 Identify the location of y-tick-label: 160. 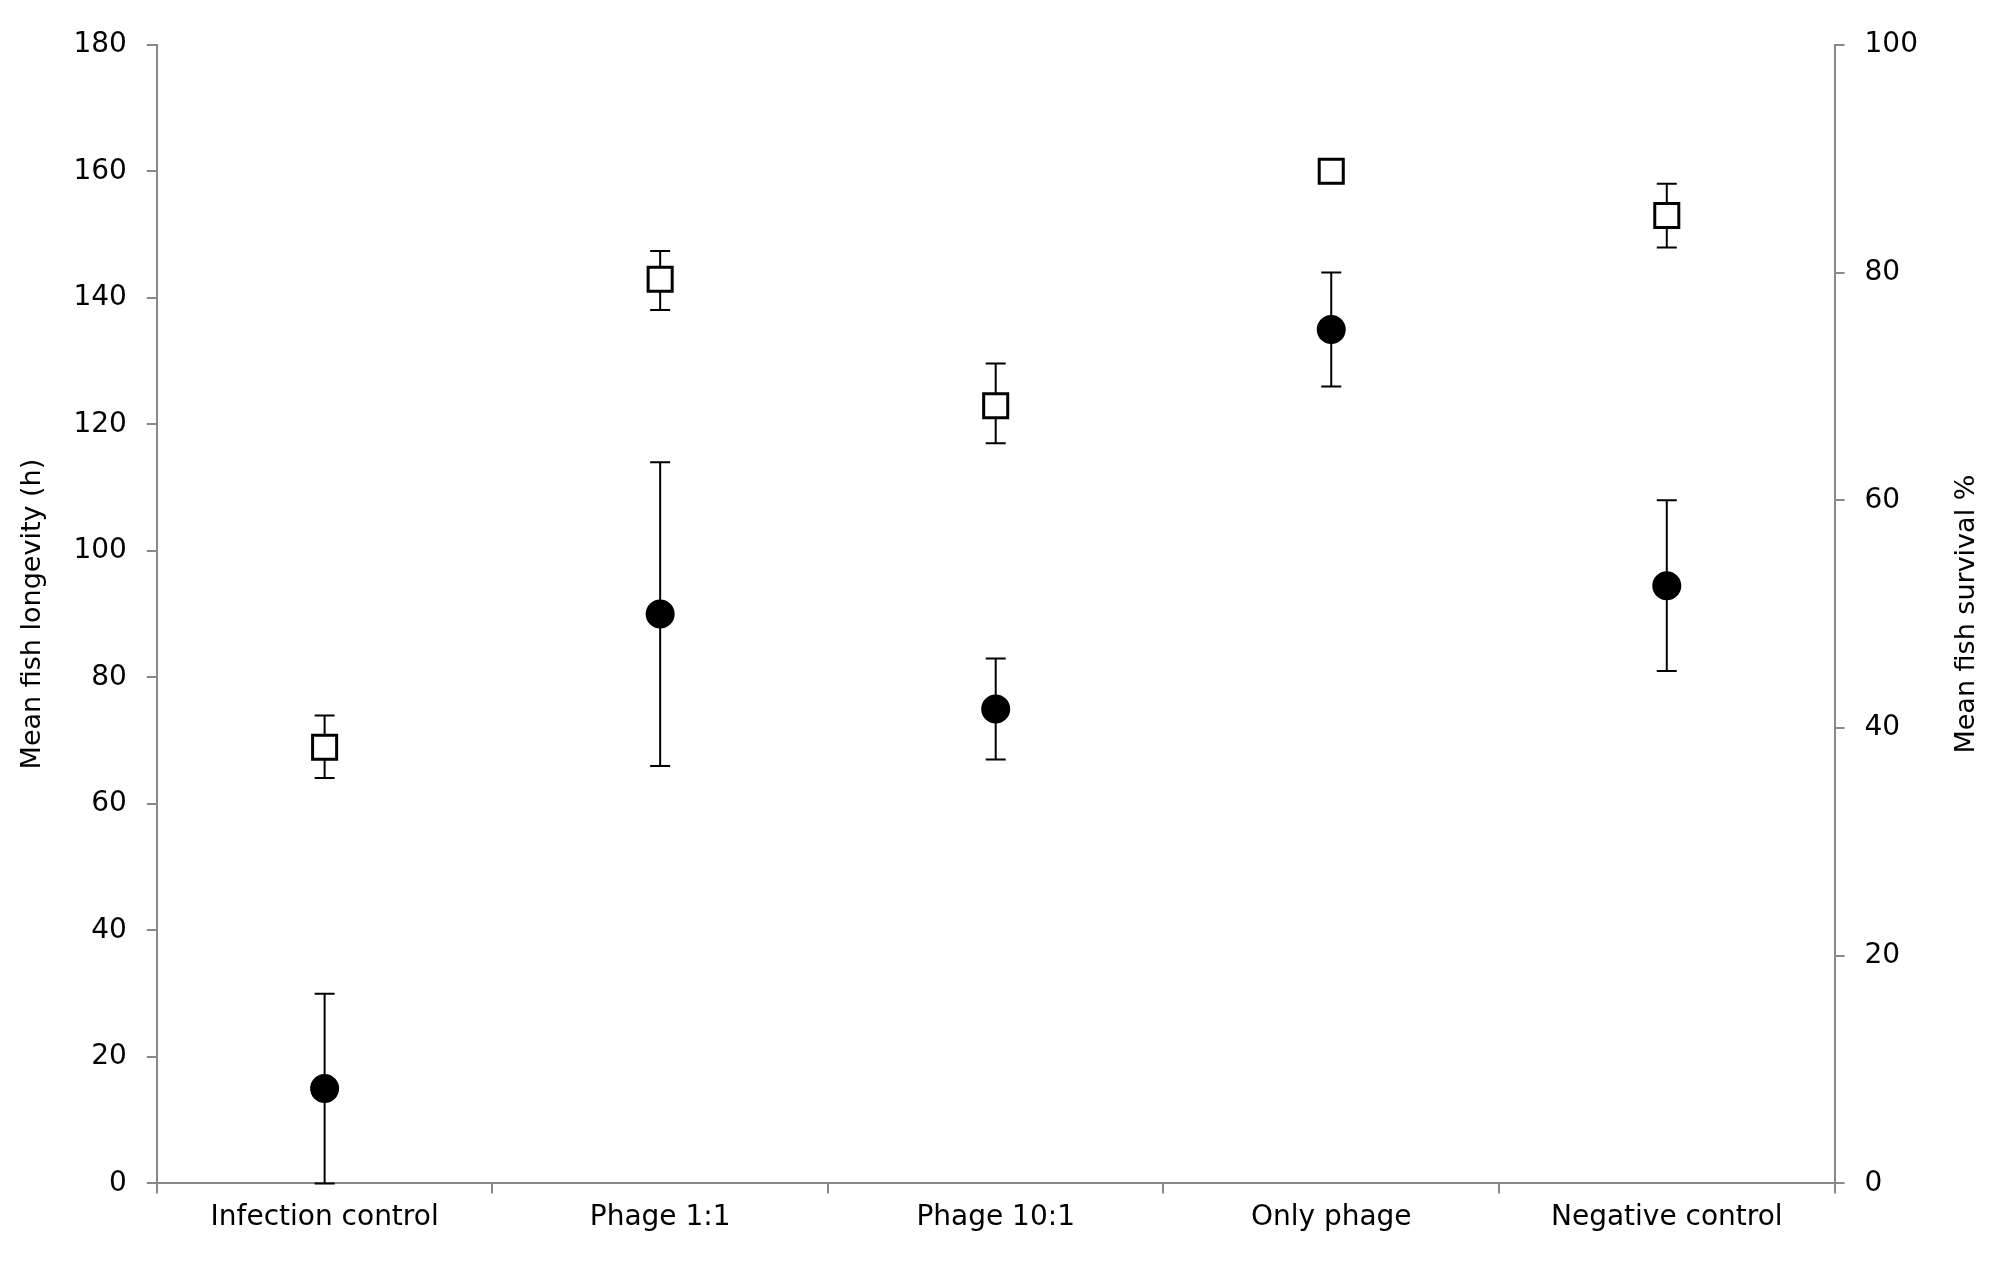
(100, 169).